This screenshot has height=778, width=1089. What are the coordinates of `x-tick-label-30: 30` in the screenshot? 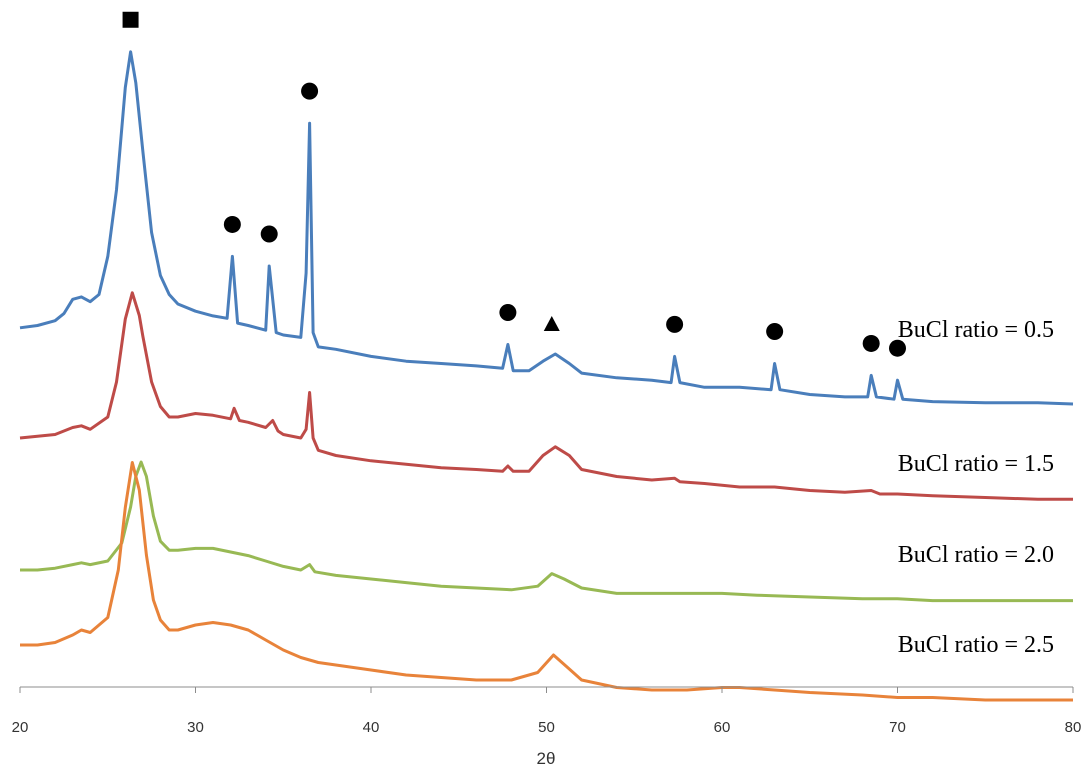 It's located at (195, 727).